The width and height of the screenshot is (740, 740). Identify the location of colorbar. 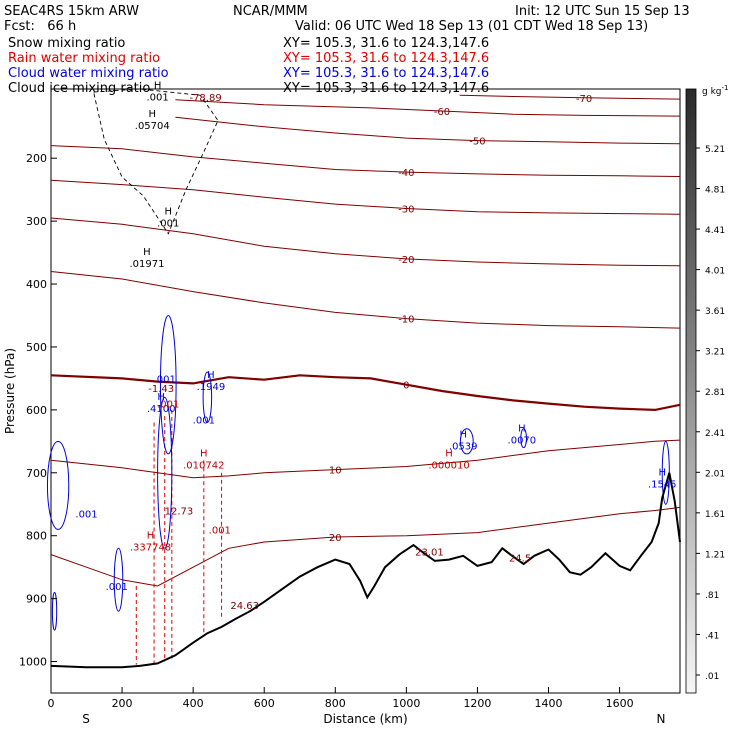
(691, 391).